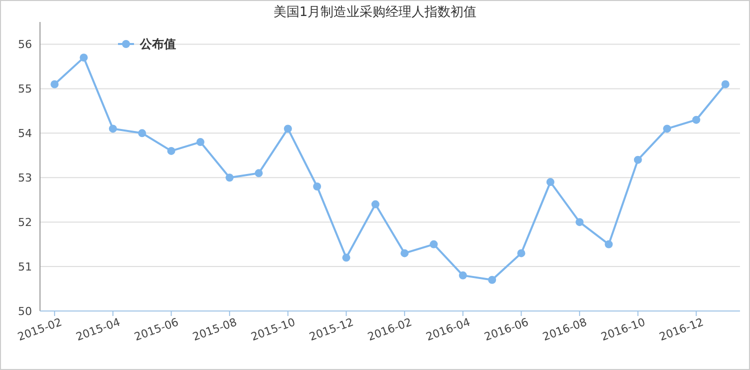 The width and height of the screenshot is (750, 370). I want to click on y-tick-label: 54, so click(25, 133).